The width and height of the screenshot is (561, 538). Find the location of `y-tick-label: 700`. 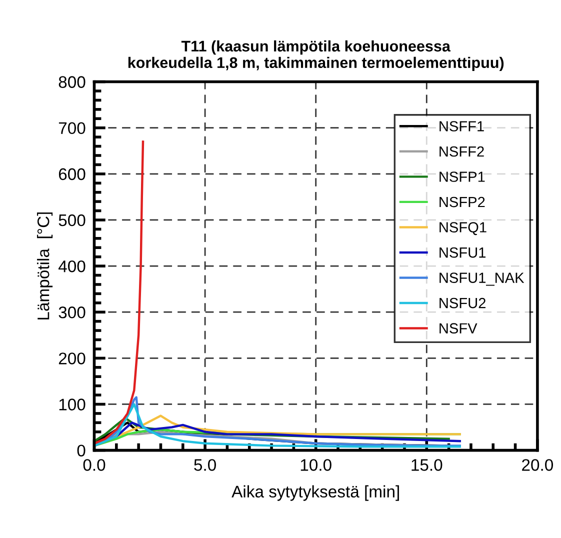

y-tick-label: 700 is located at coordinates (72, 128).